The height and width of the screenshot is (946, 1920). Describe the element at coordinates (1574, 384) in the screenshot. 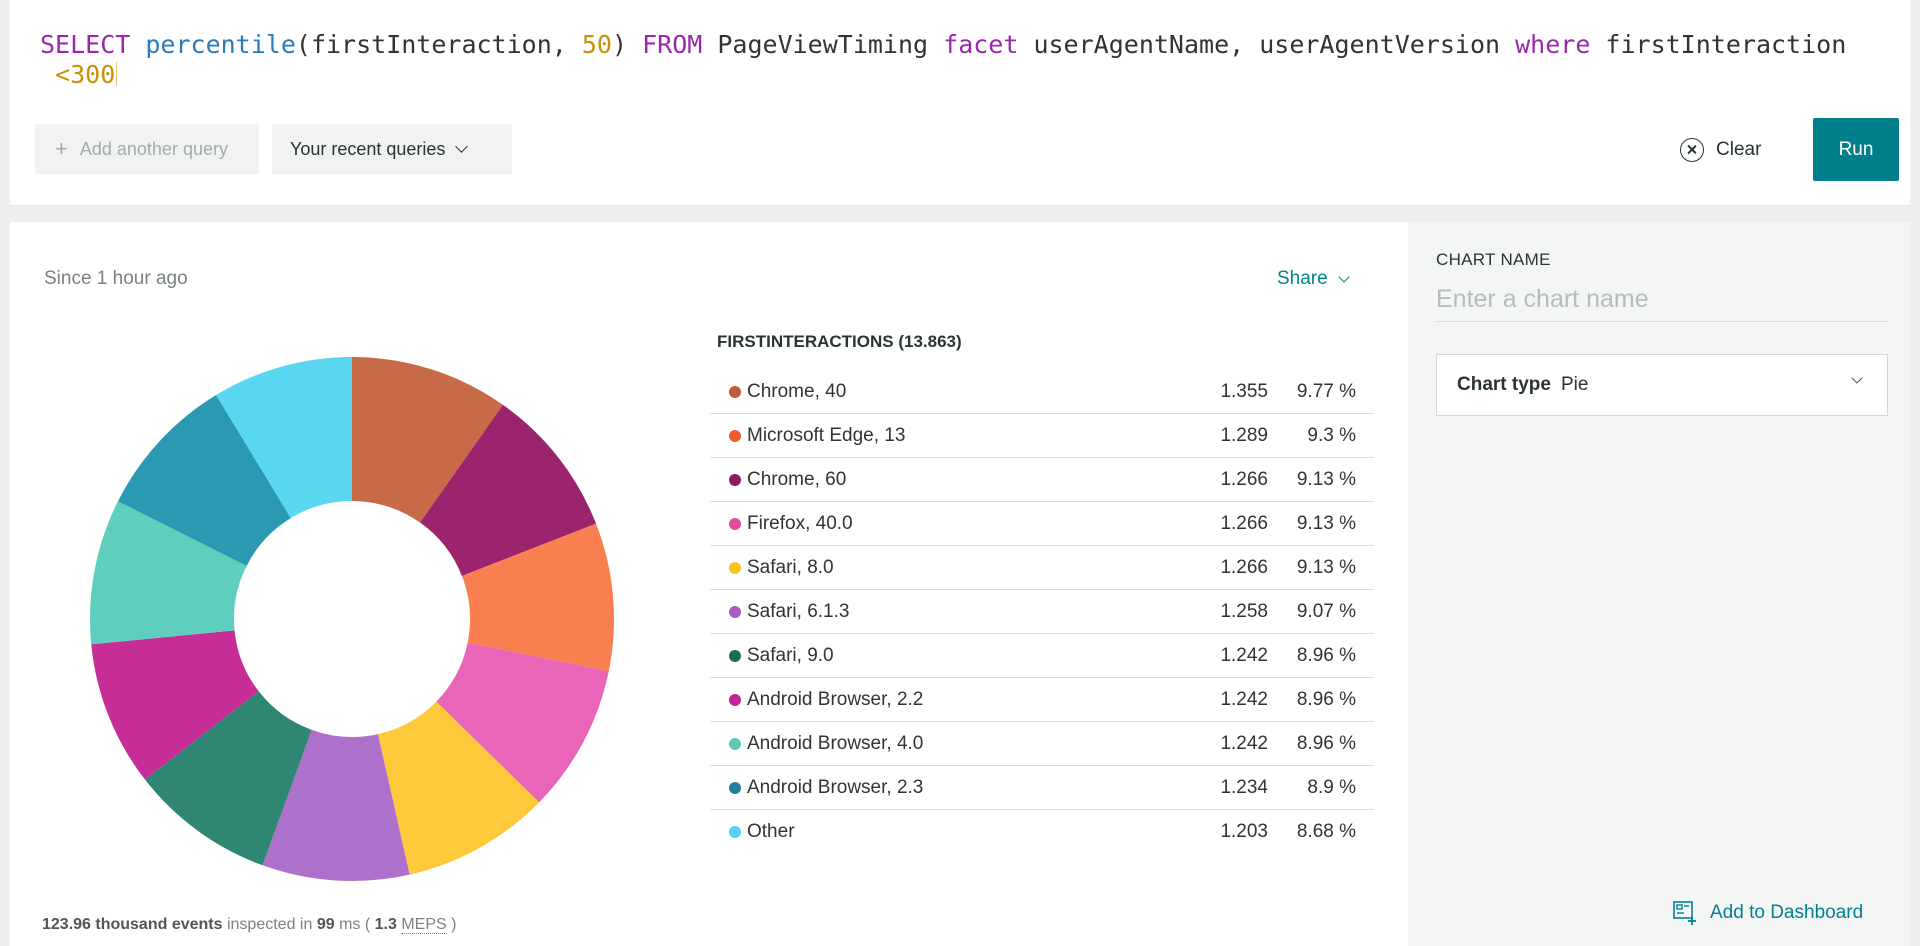

I see `chart-type-value: Pie` at that location.